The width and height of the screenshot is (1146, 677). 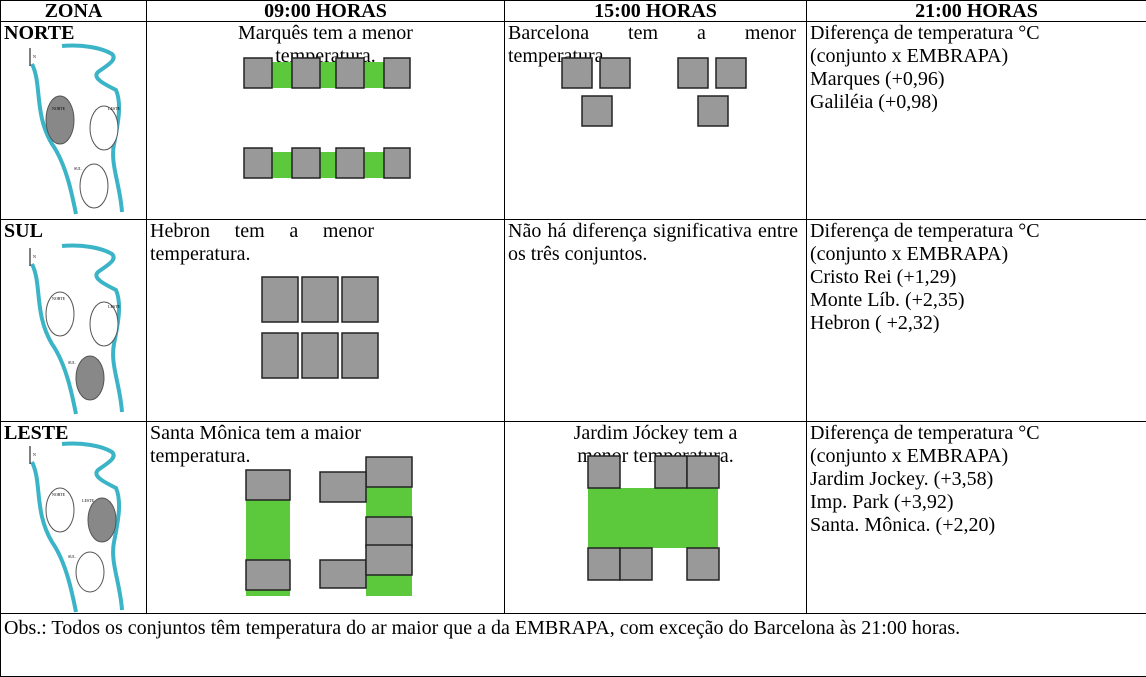 I want to click on line: Hebron ( +2,32), so click(x=976, y=323).